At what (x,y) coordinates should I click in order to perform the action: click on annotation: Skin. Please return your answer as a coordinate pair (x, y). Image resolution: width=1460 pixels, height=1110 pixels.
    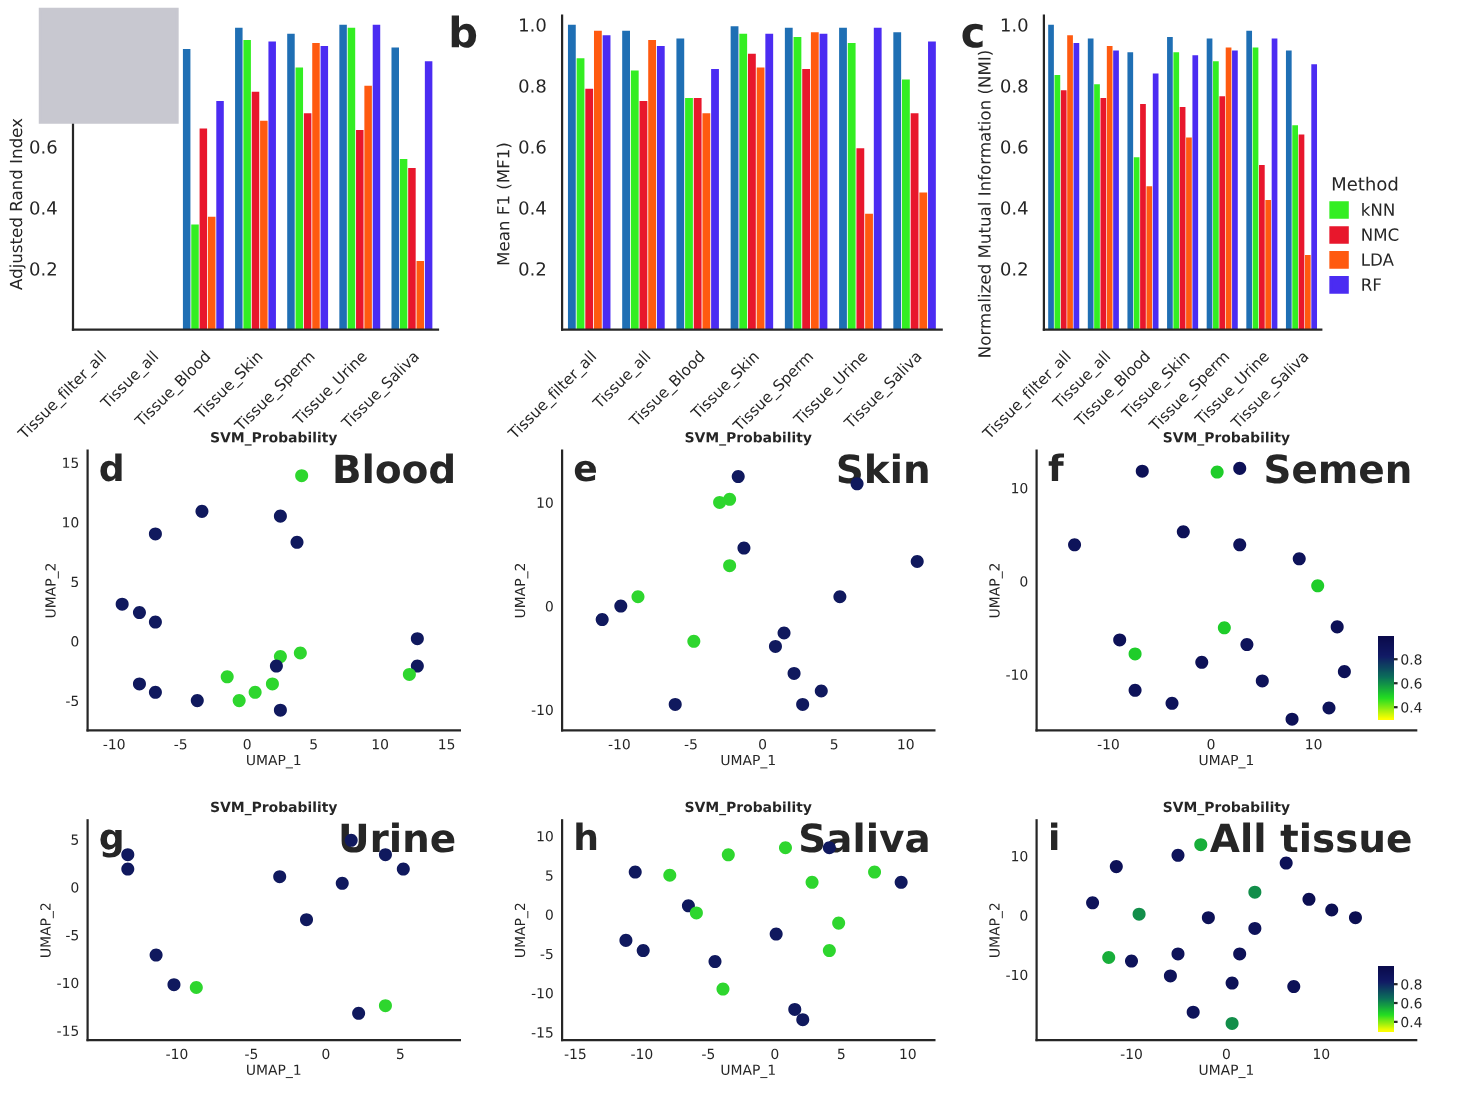
    Looking at the image, I should click on (883, 468).